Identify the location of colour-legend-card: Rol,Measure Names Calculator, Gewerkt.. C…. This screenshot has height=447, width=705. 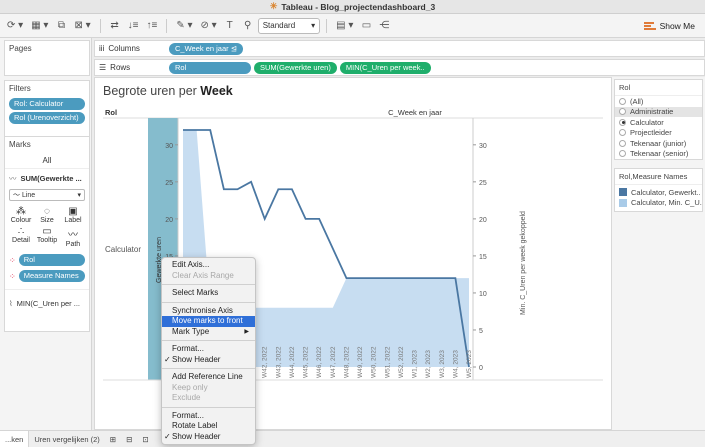
(658, 190).